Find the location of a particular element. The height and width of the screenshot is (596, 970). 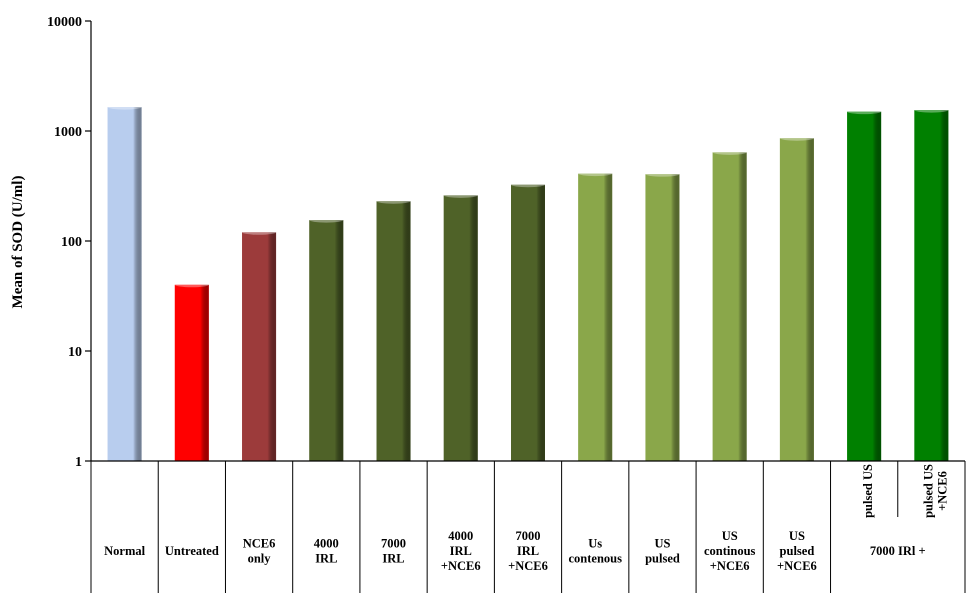

y-tick-label: 10000 is located at coordinates (64, 22).